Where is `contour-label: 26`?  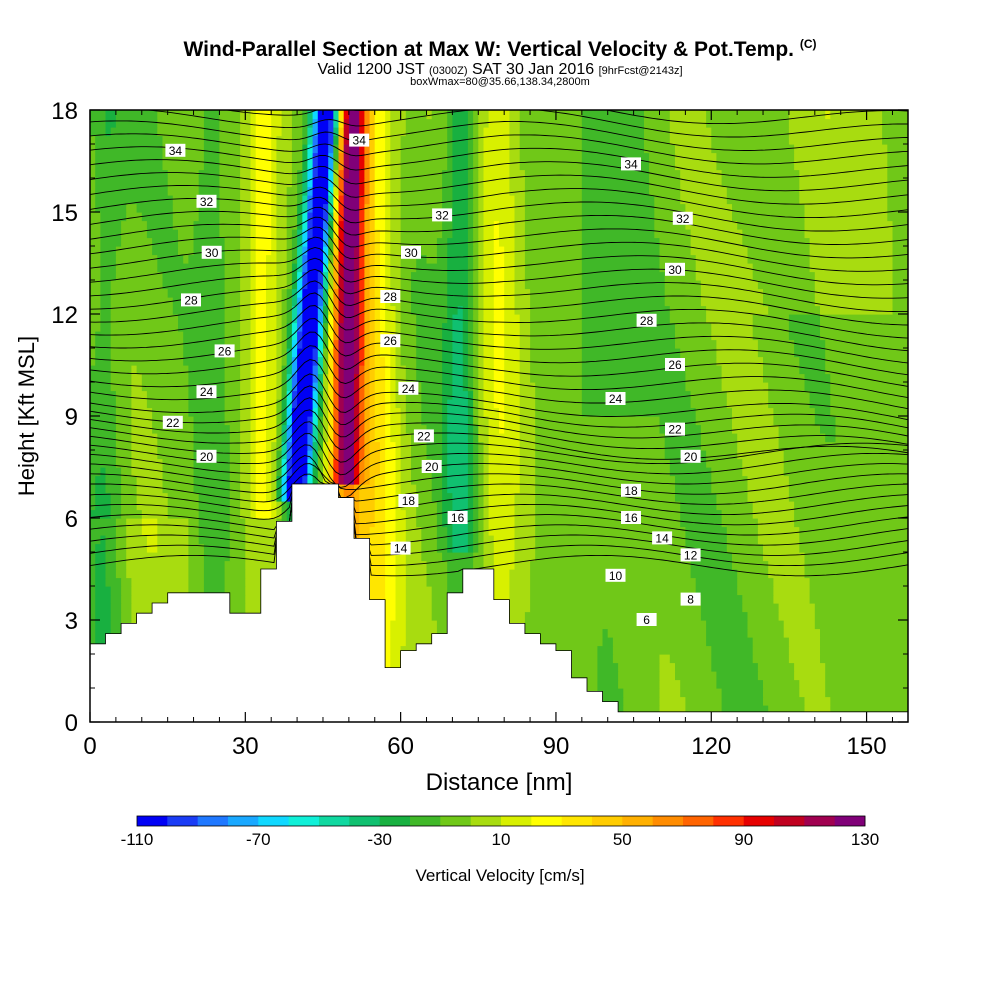
contour-label: 26 is located at coordinates (391, 341).